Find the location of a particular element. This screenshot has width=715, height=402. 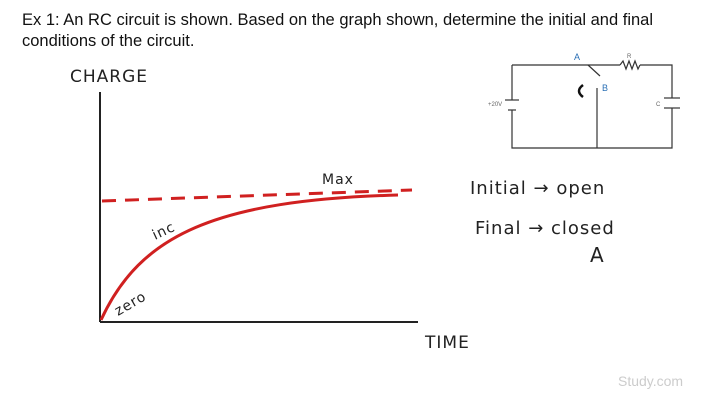

x-label: TIME is located at coordinates (447, 343).